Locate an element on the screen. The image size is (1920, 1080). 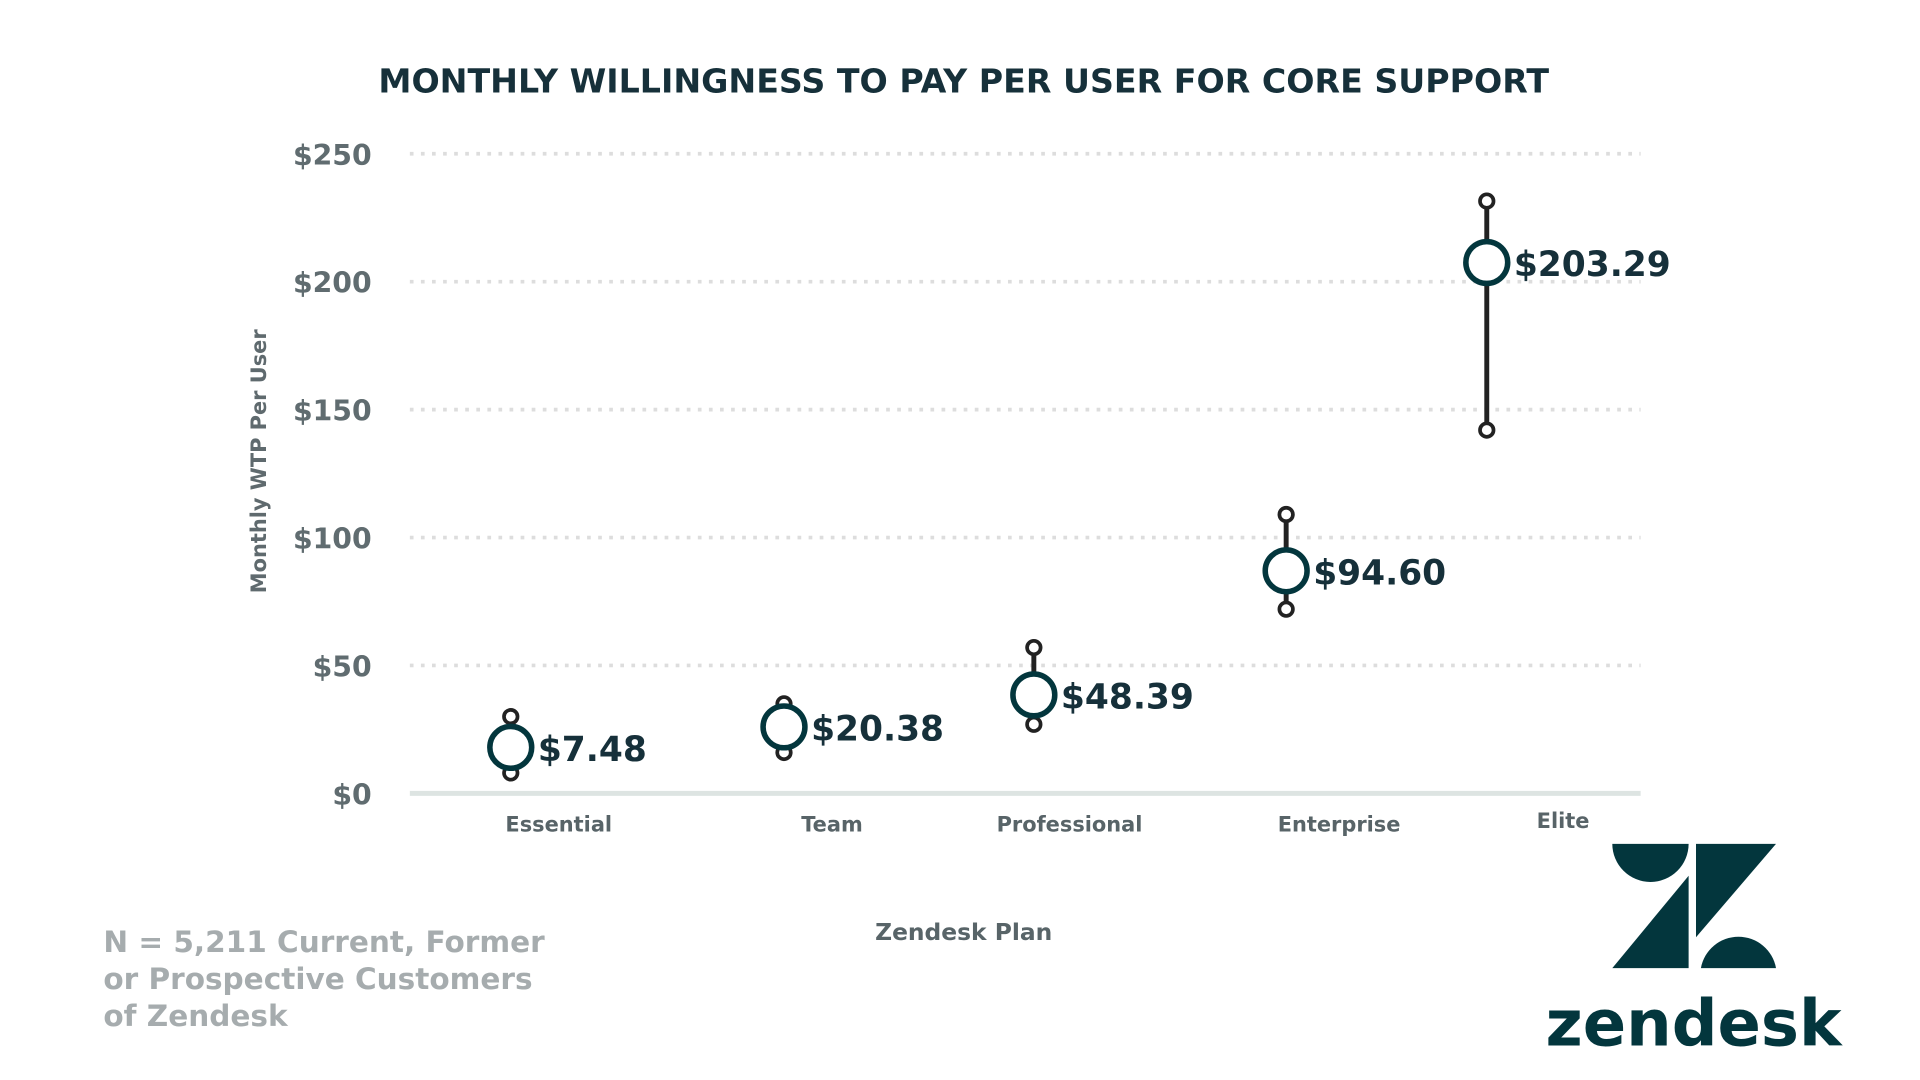
x-tick-label: Enterprise is located at coordinates (1339, 825).